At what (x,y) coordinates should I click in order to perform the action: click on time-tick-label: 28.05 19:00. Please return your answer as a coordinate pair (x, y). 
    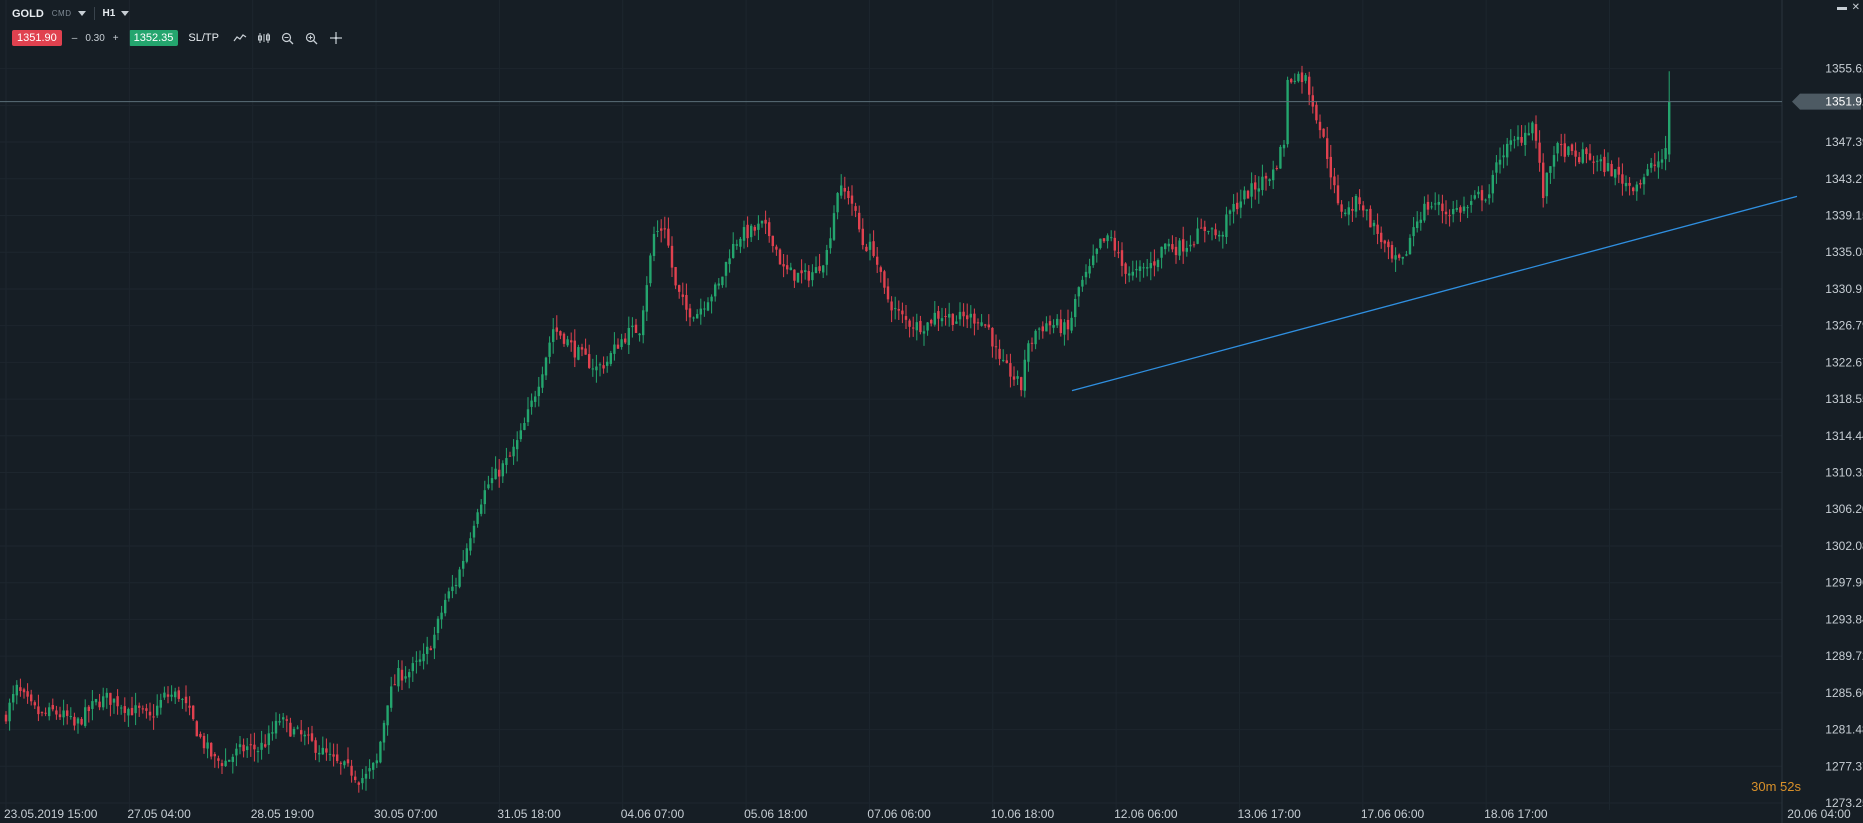
    Looking at the image, I should click on (283, 814).